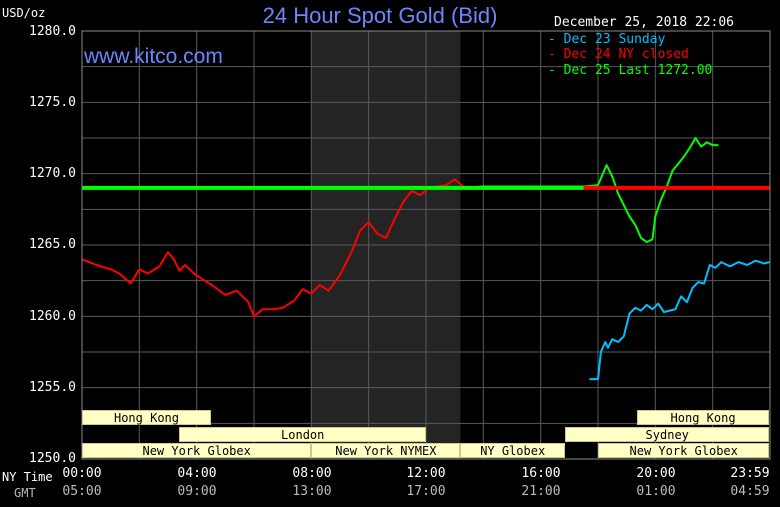  I want to click on x-tick-ny: 20:00, so click(656, 473).